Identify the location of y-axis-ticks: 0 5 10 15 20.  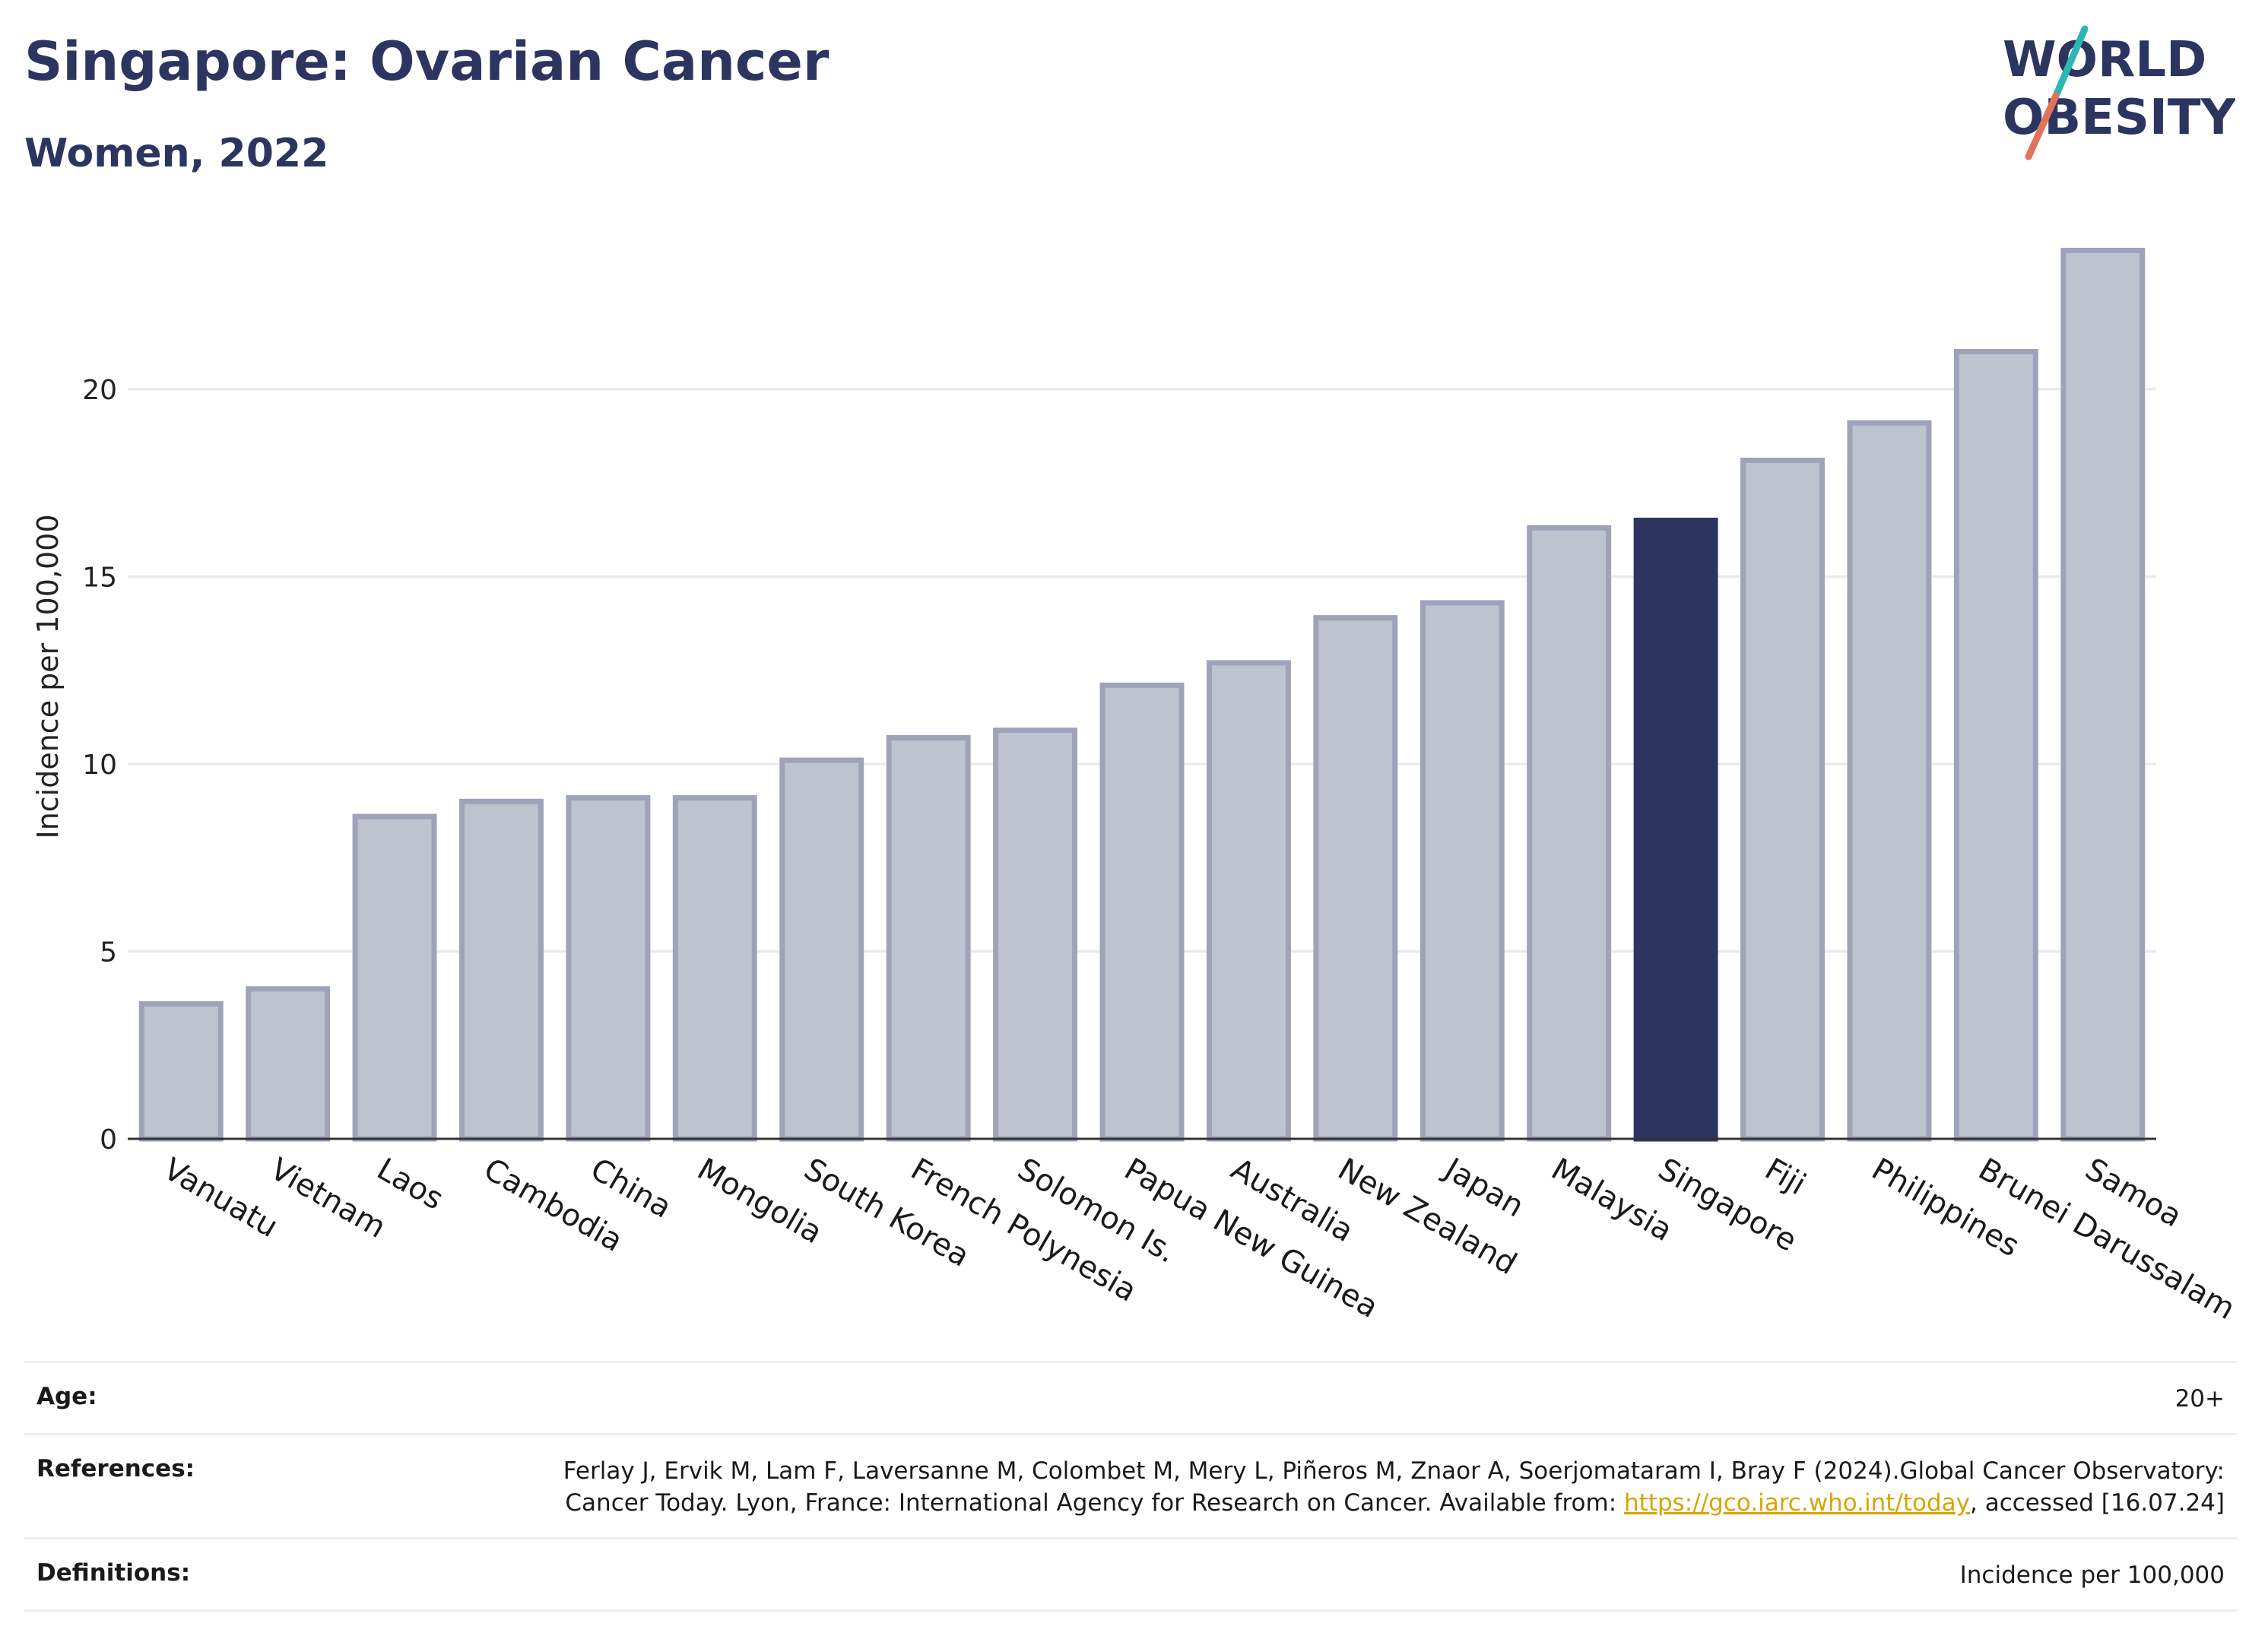
(99, 765).